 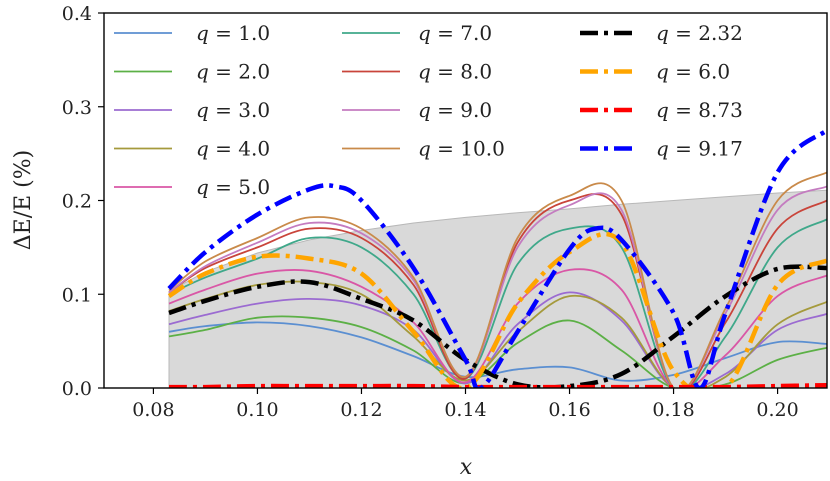 I want to click on x-tick-label: 0.14, so click(x=465, y=410).